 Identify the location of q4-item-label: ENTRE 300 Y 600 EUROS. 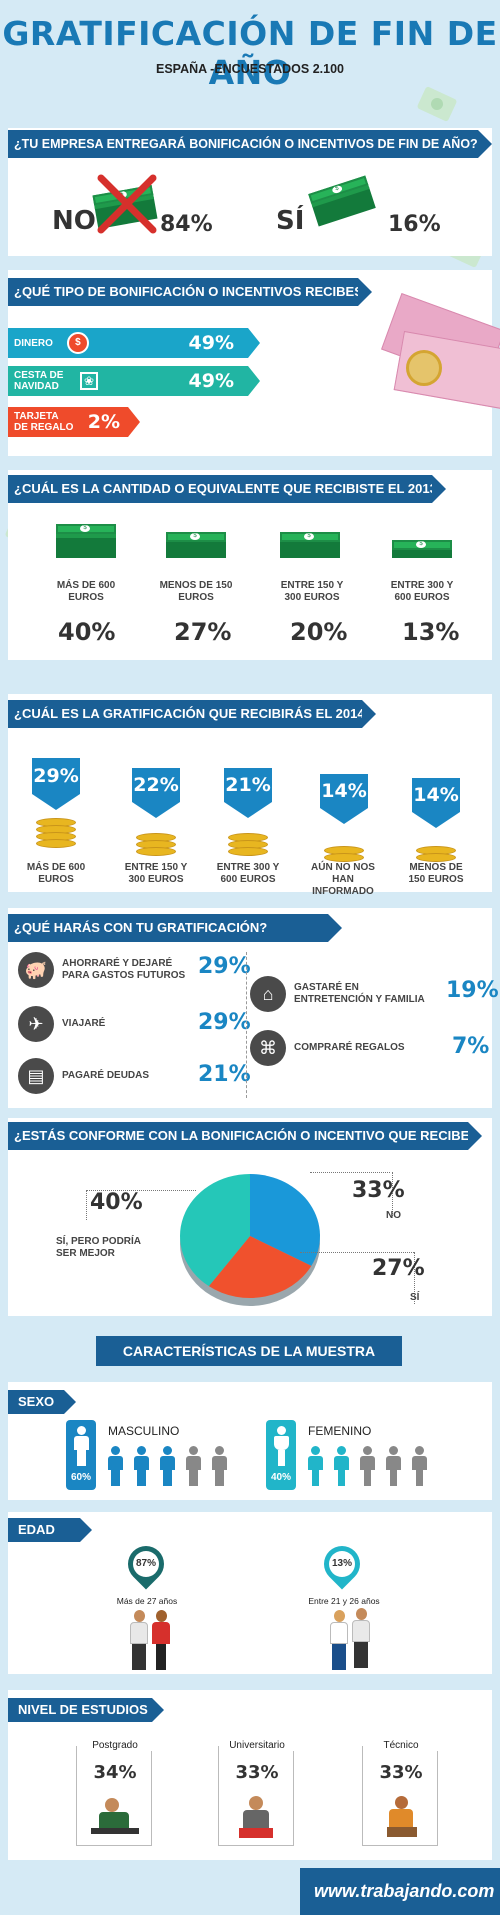
(248, 873).